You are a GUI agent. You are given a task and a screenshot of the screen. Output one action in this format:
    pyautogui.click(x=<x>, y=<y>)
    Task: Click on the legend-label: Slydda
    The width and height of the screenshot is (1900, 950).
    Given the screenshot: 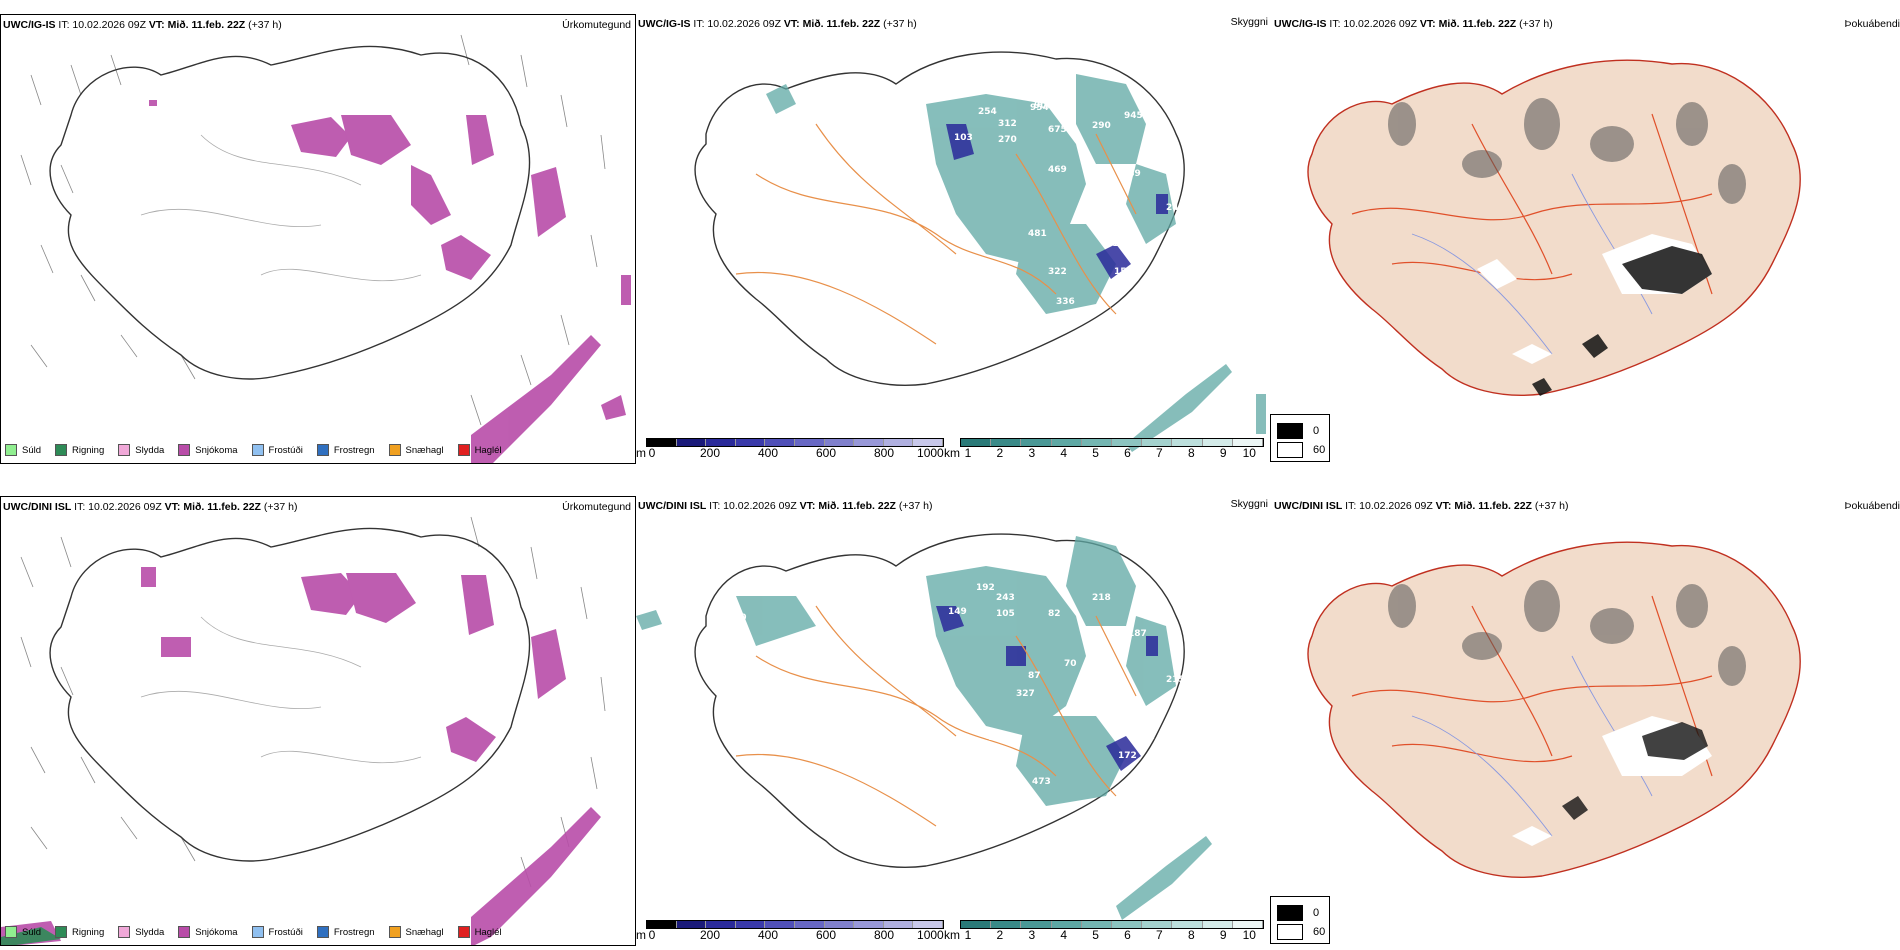 What is the action you would take?
    pyautogui.click(x=150, y=932)
    